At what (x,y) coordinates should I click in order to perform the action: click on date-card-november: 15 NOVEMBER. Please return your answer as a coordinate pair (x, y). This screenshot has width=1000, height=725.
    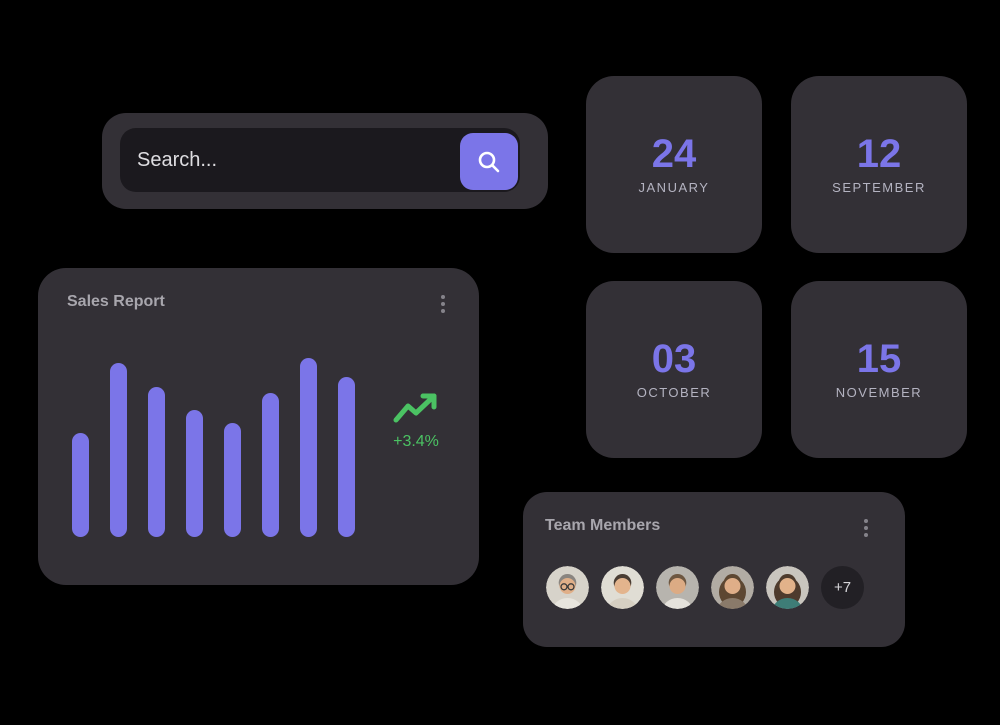
    Looking at the image, I should click on (879, 369).